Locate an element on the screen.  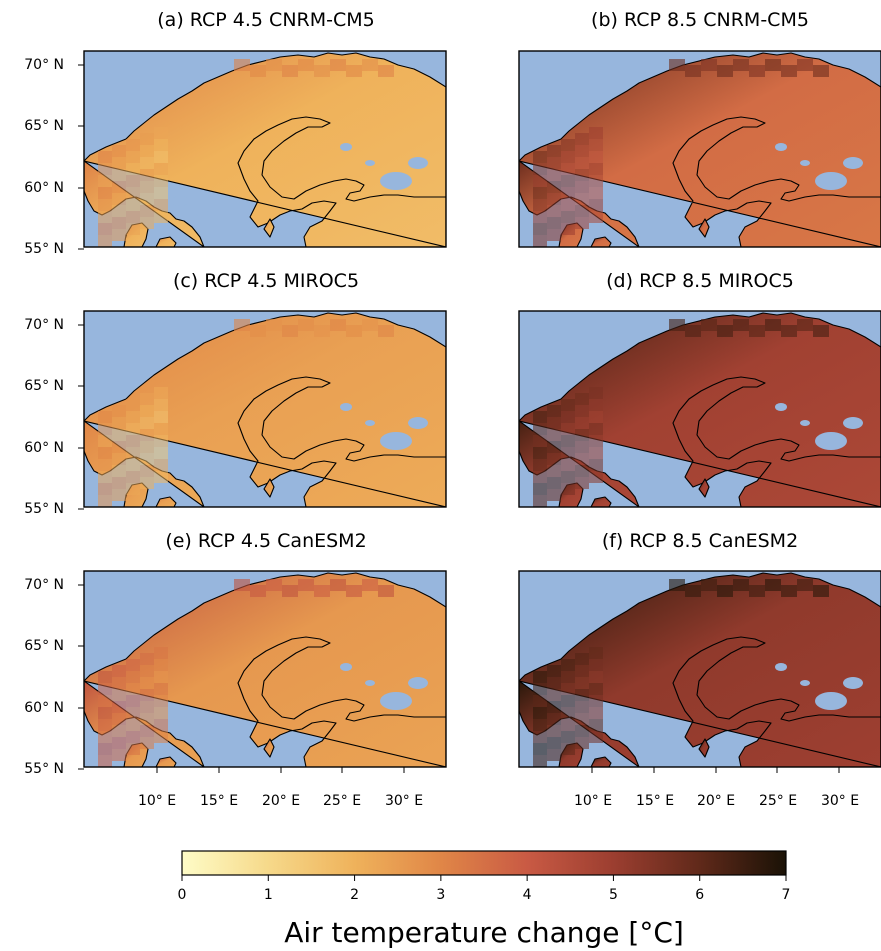
map-area is located at coordinates (265, 149).